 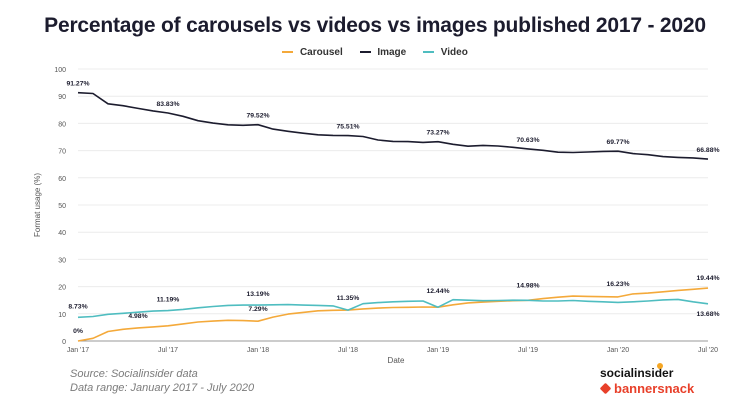 I want to click on x-tick-label: Jan '20, so click(x=618, y=350).